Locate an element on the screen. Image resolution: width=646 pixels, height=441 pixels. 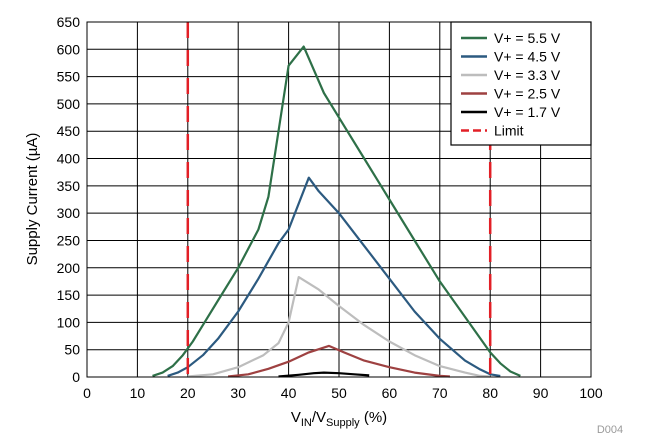
x-axis-title-unit: (%) is located at coordinates (374, 417).